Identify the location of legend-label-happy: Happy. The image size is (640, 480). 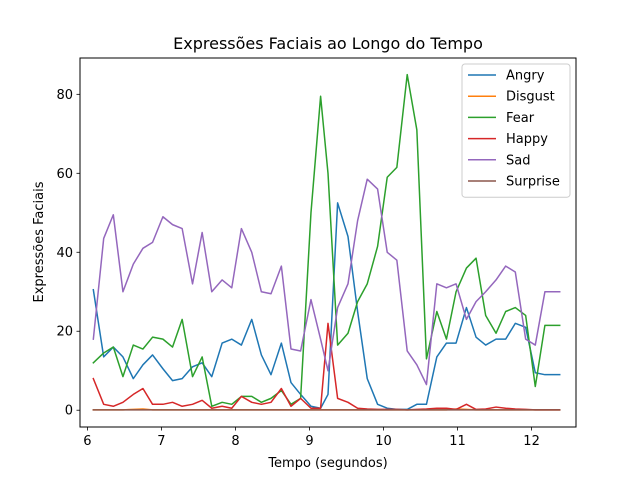
(527, 139).